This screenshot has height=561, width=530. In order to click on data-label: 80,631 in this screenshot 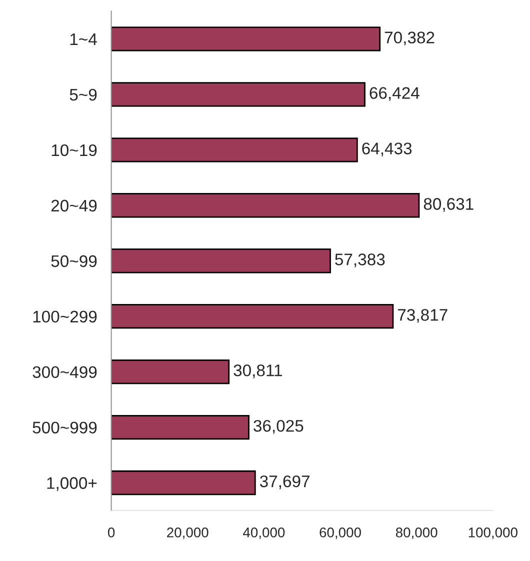, I will do `click(449, 205)`.